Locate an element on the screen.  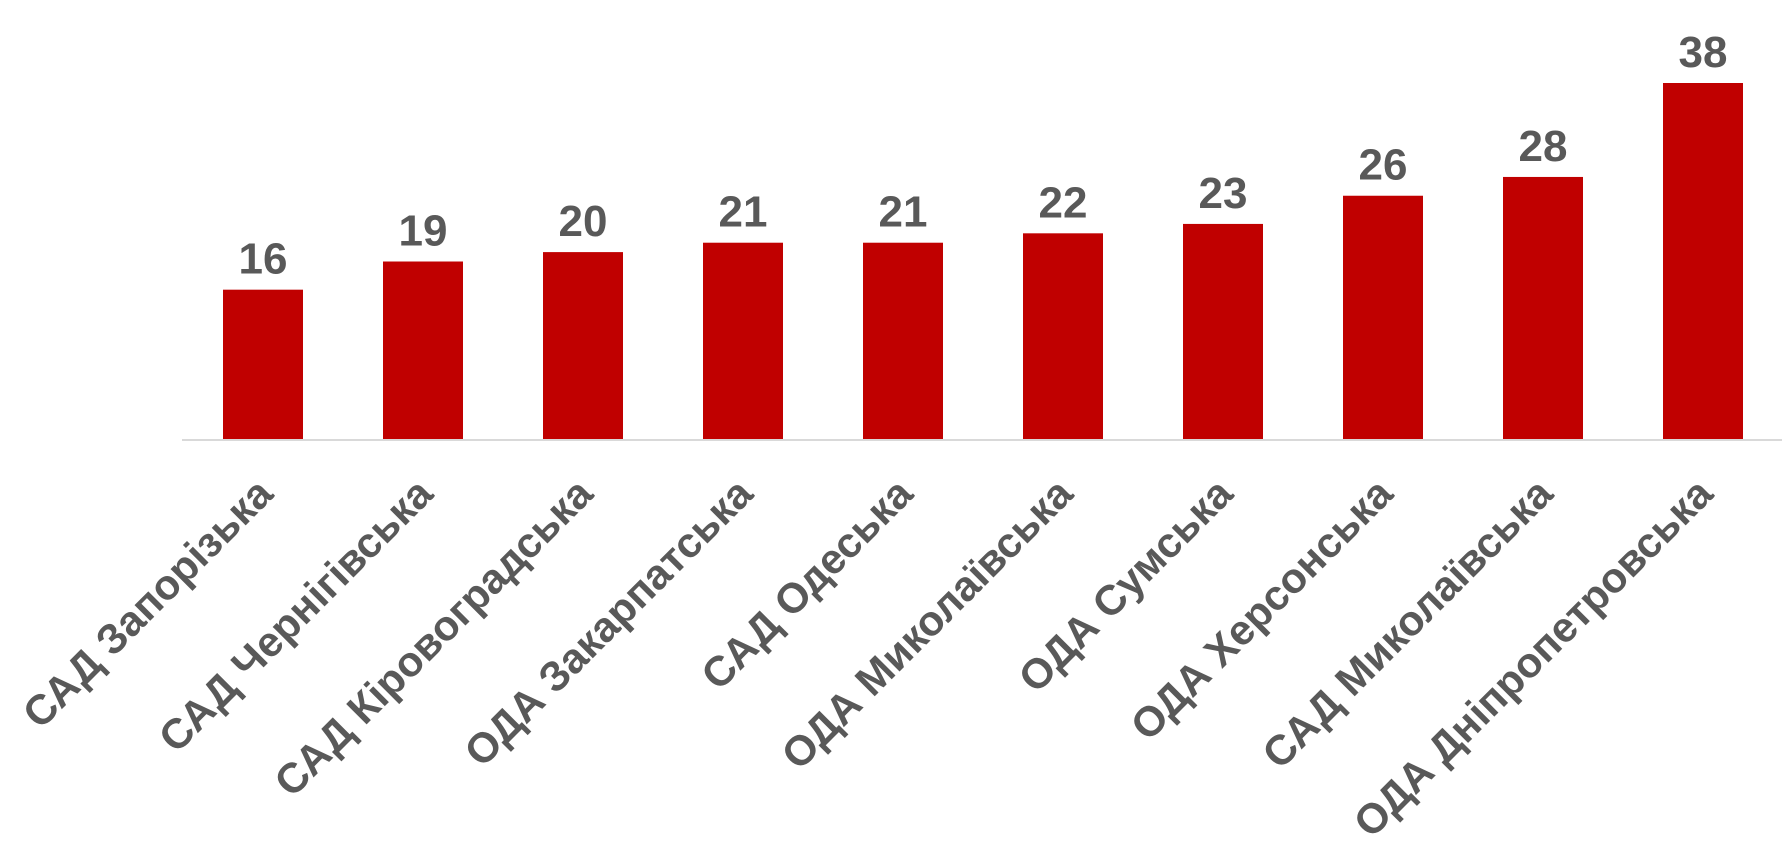
data-label: 28 is located at coordinates (1543, 146).